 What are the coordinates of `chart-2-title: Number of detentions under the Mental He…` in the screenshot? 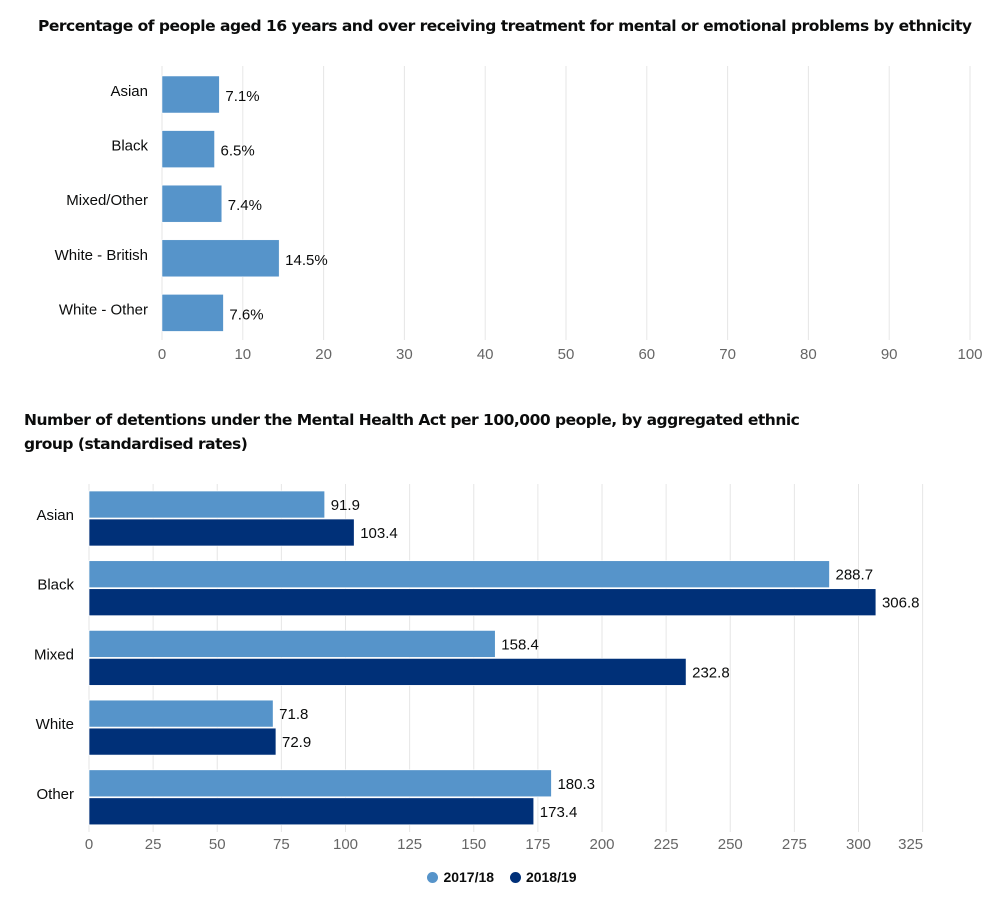 It's located at (412, 432).